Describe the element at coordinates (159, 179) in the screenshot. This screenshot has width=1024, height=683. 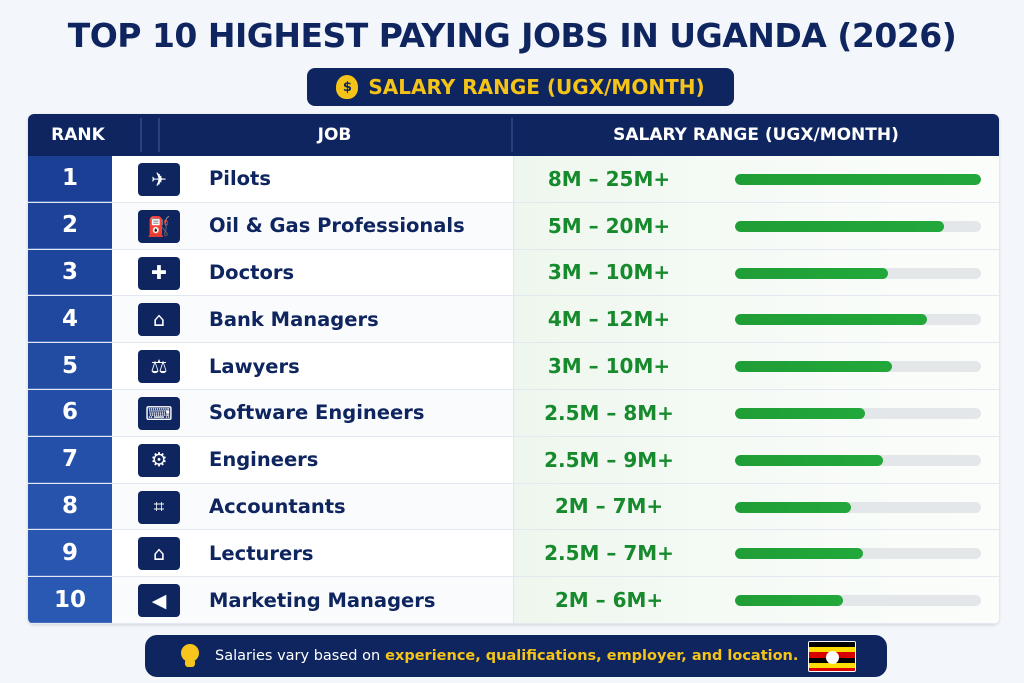
I see `pilot-icon: ✈` at that location.